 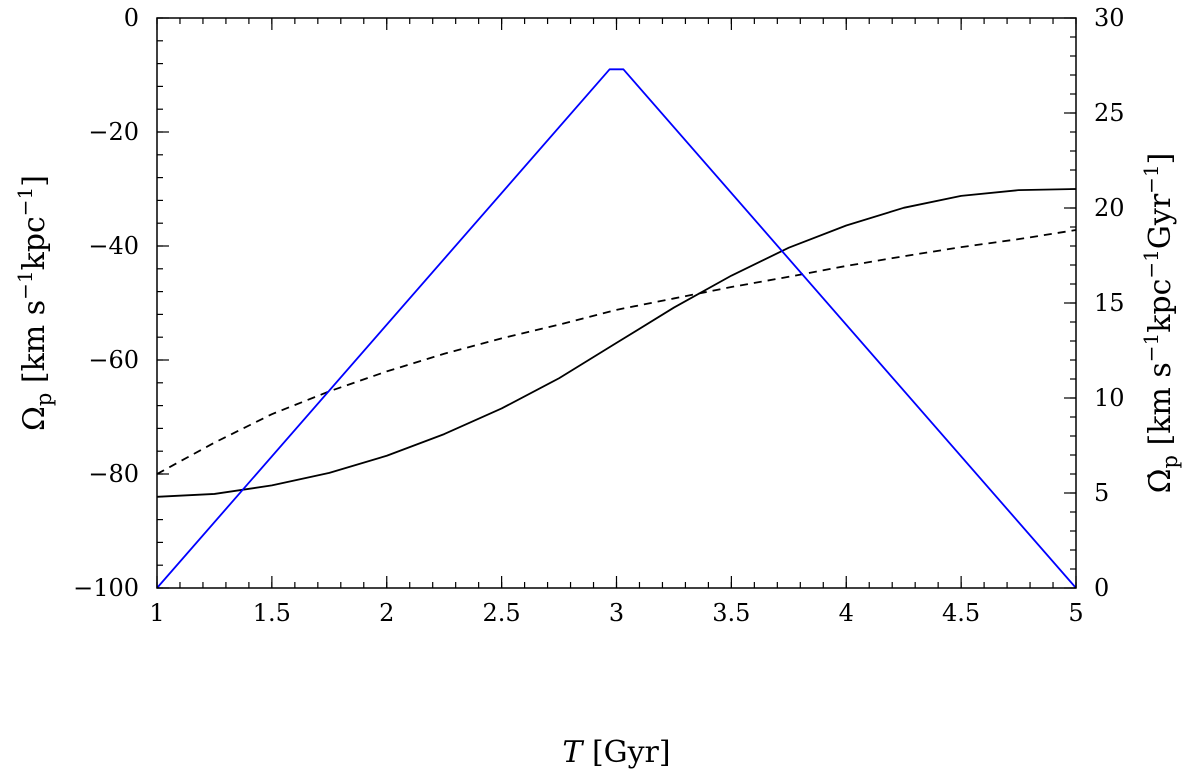 I want to click on y-right-axis-title-unit-part: [km s, so click(x=1160, y=403).